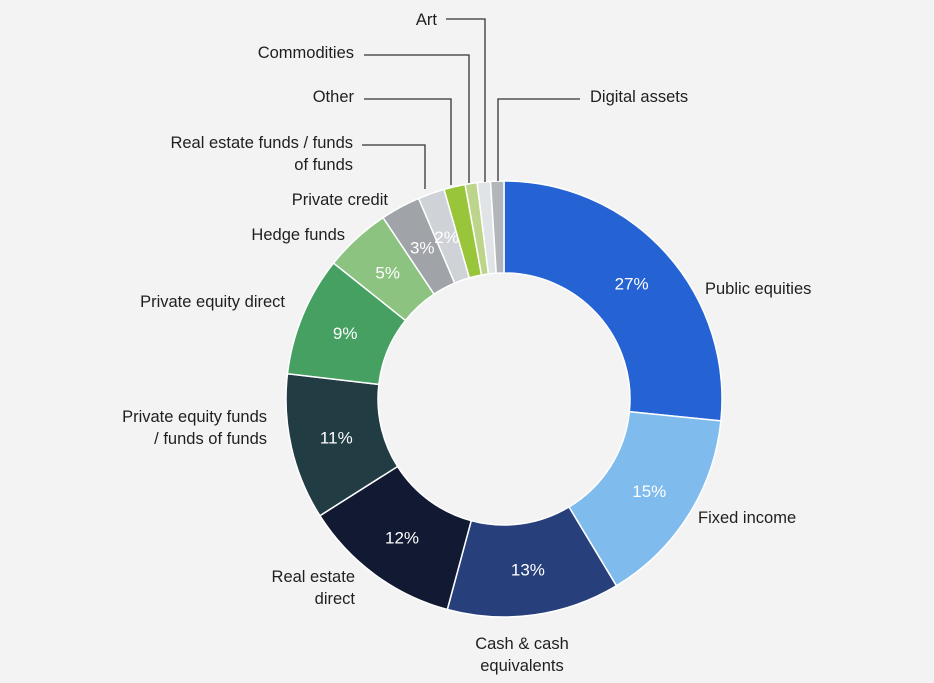  What do you see at coordinates (306, 53) in the screenshot?
I see `category-label-commodities: Commodities` at bounding box center [306, 53].